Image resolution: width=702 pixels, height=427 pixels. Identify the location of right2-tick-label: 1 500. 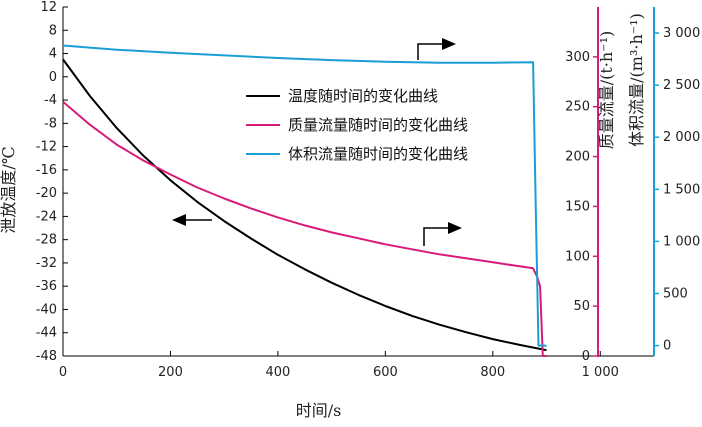
(681, 189).